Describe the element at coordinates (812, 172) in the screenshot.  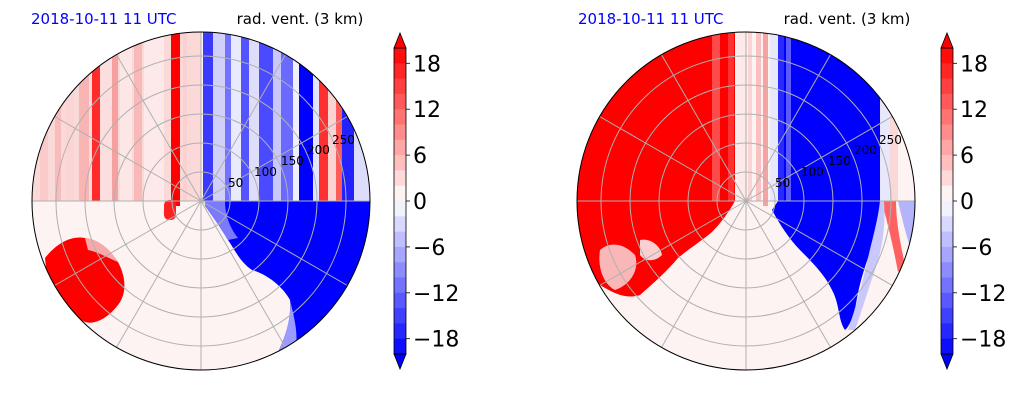
I see `panel-2-radial-tick-100: 100` at that location.